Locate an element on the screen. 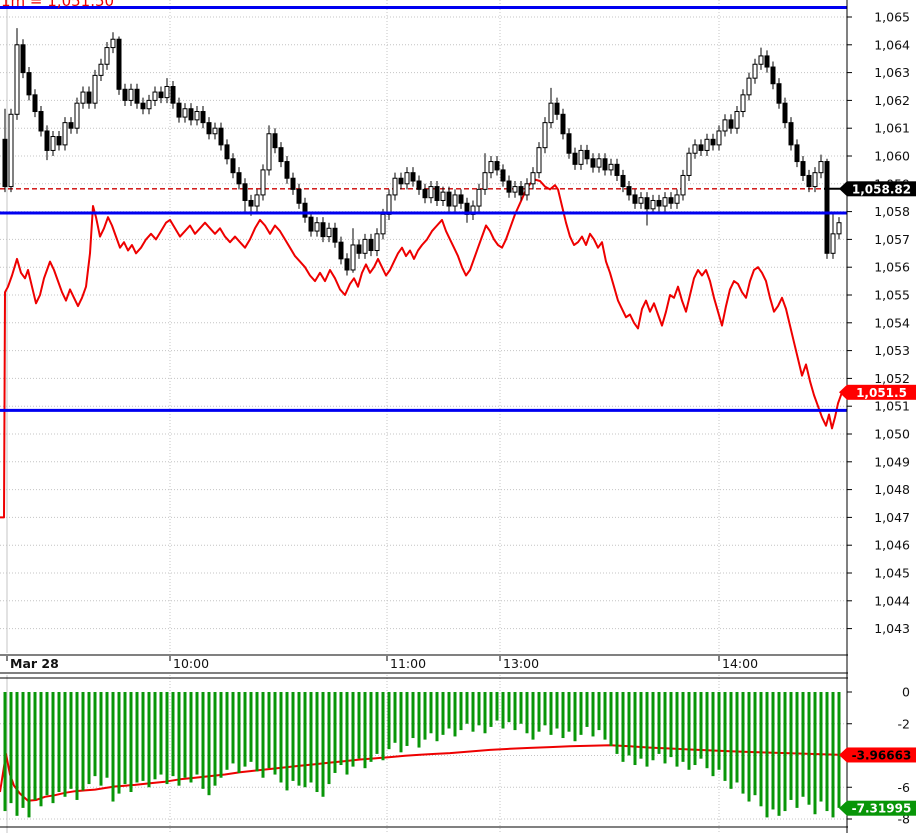  y-axis-label: 1,046 is located at coordinates (892, 545).